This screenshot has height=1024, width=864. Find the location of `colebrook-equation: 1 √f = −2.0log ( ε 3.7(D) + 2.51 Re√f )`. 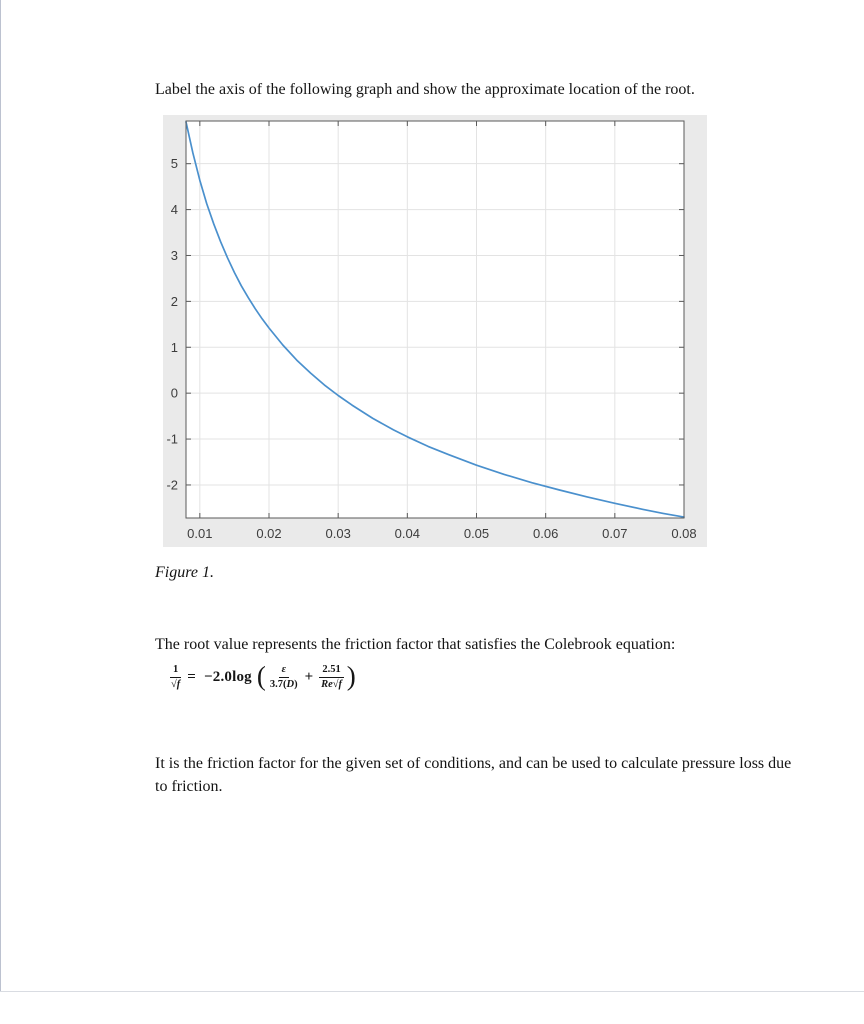

colebrook-equation: 1 √f = −2.0log ( ε 3.7(D) + 2.51 Re√f ) is located at coordinates (262, 676).